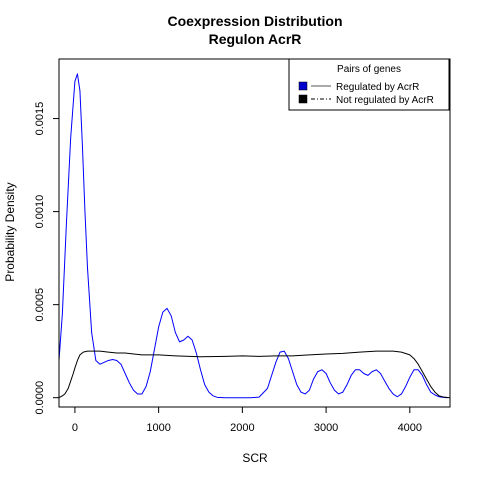 The width and height of the screenshot is (480, 480). Describe the element at coordinates (377, 87) in the screenshot. I see `legend-label-regulated: Regulated by AcrR` at that location.